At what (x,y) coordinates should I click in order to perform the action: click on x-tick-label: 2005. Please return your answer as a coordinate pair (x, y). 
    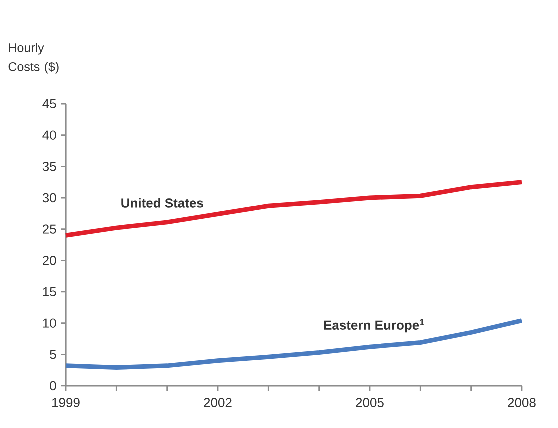
    Looking at the image, I should click on (370, 403).